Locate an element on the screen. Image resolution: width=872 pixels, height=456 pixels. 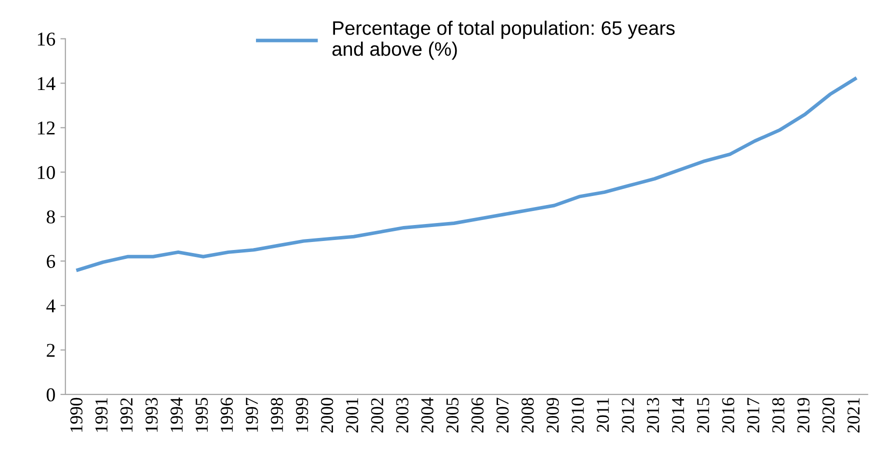
y-tick-label: 6 is located at coordinates (51, 261).